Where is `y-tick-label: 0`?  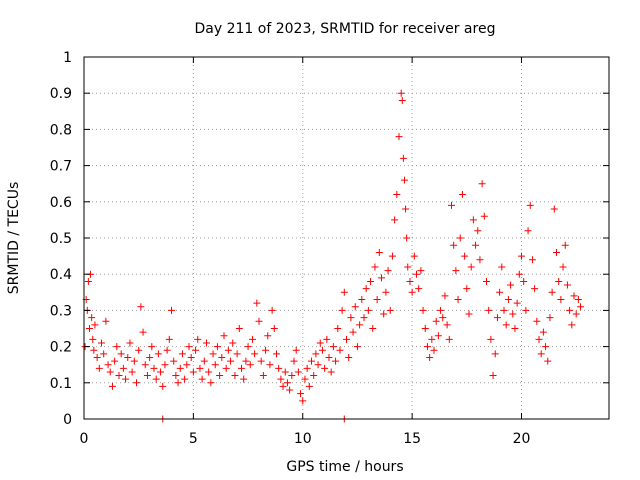
y-tick-label: 0 is located at coordinates (67, 420).